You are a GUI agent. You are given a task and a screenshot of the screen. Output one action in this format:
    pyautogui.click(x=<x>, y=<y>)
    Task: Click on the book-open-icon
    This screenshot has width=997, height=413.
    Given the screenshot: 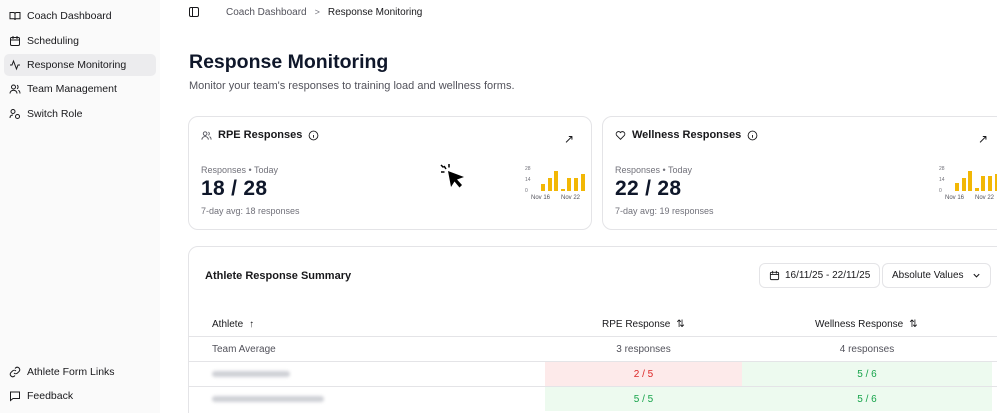 What is the action you would take?
    pyautogui.click(x=15, y=16)
    